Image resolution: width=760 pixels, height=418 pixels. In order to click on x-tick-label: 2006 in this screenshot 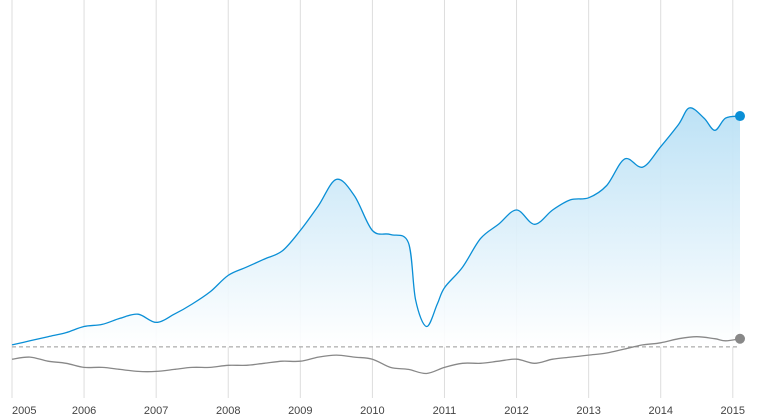, I will do `click(84, 411)`.